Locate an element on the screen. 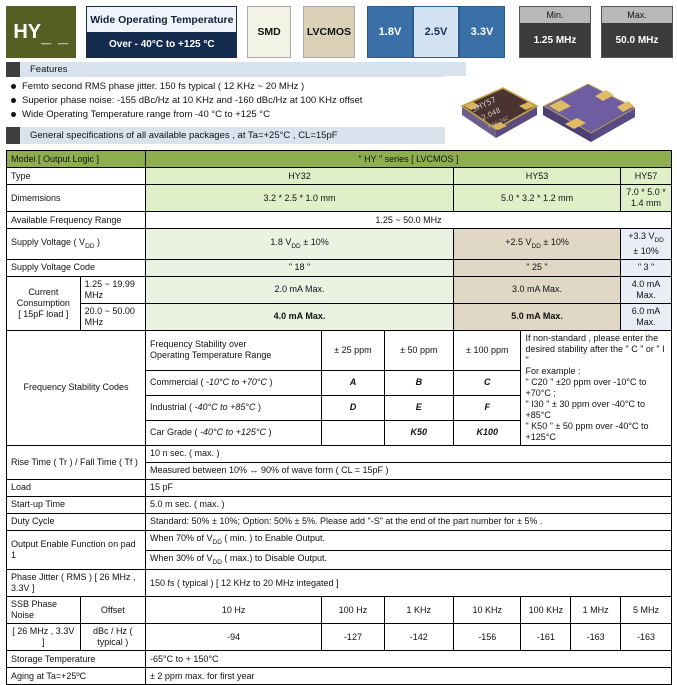  table-row-supply-code: Supply Voltage Code " 18 " " 25 " " 3 " is located at coordinates (339, 267).